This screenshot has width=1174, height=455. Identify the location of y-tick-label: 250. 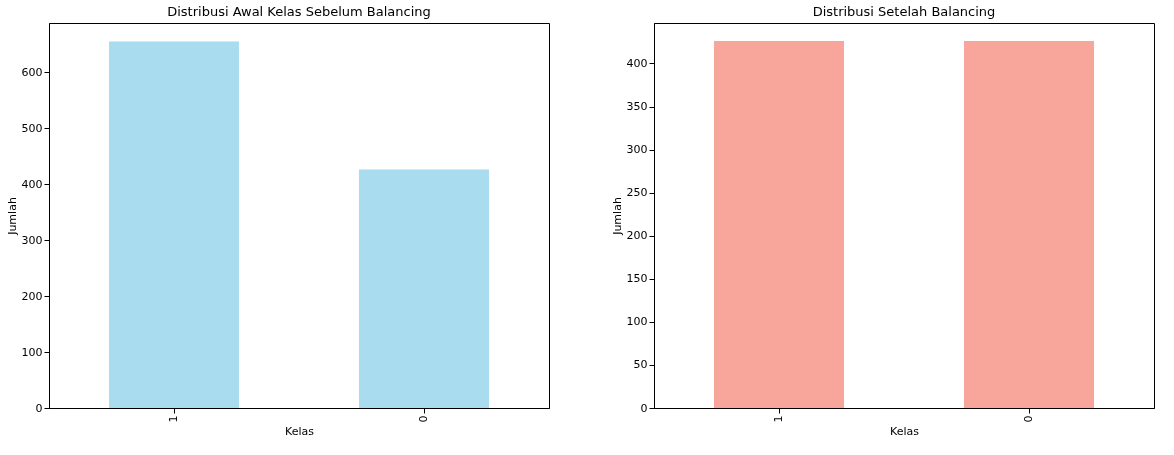
(637, 193).